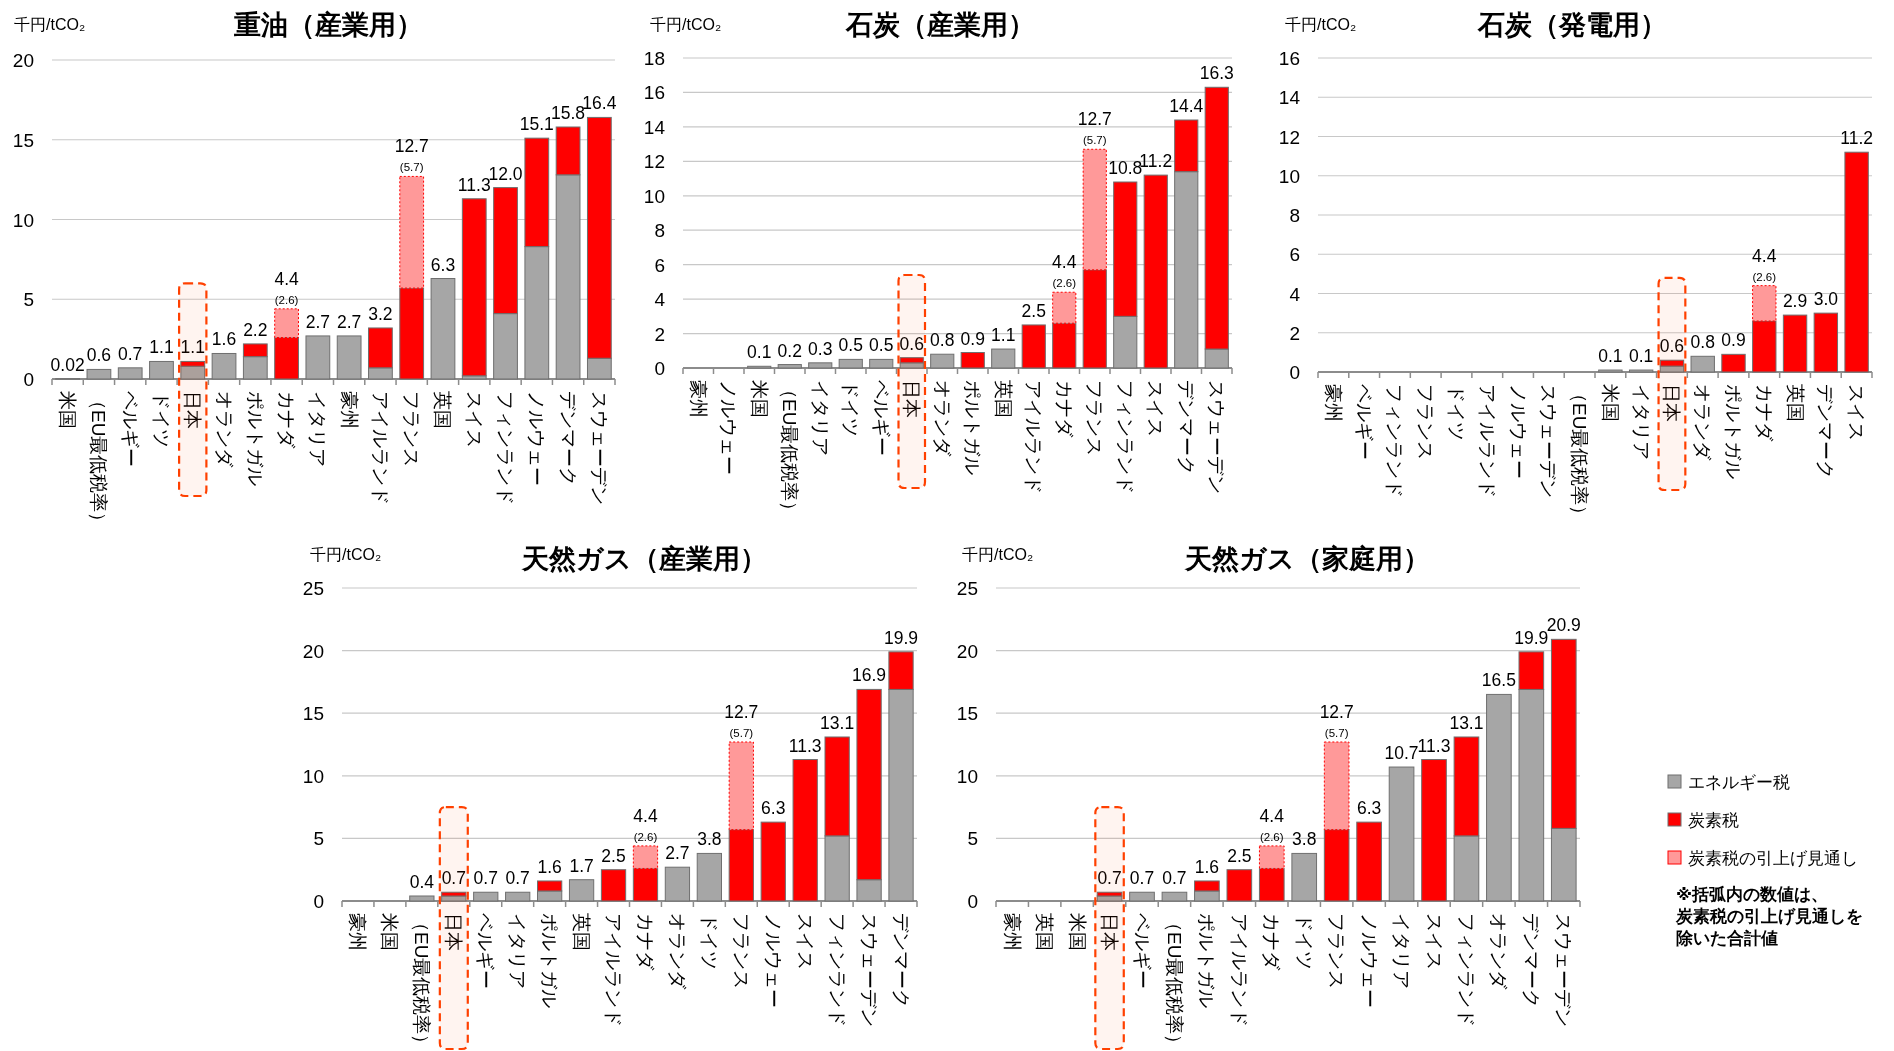 This screenshot has width=1894, height=1051. What do you see at coordinates (1773, 858) in the screenshot?
I see `legend-label: 炭素税の引上げ見通し` at bounding box center [1773, 858].